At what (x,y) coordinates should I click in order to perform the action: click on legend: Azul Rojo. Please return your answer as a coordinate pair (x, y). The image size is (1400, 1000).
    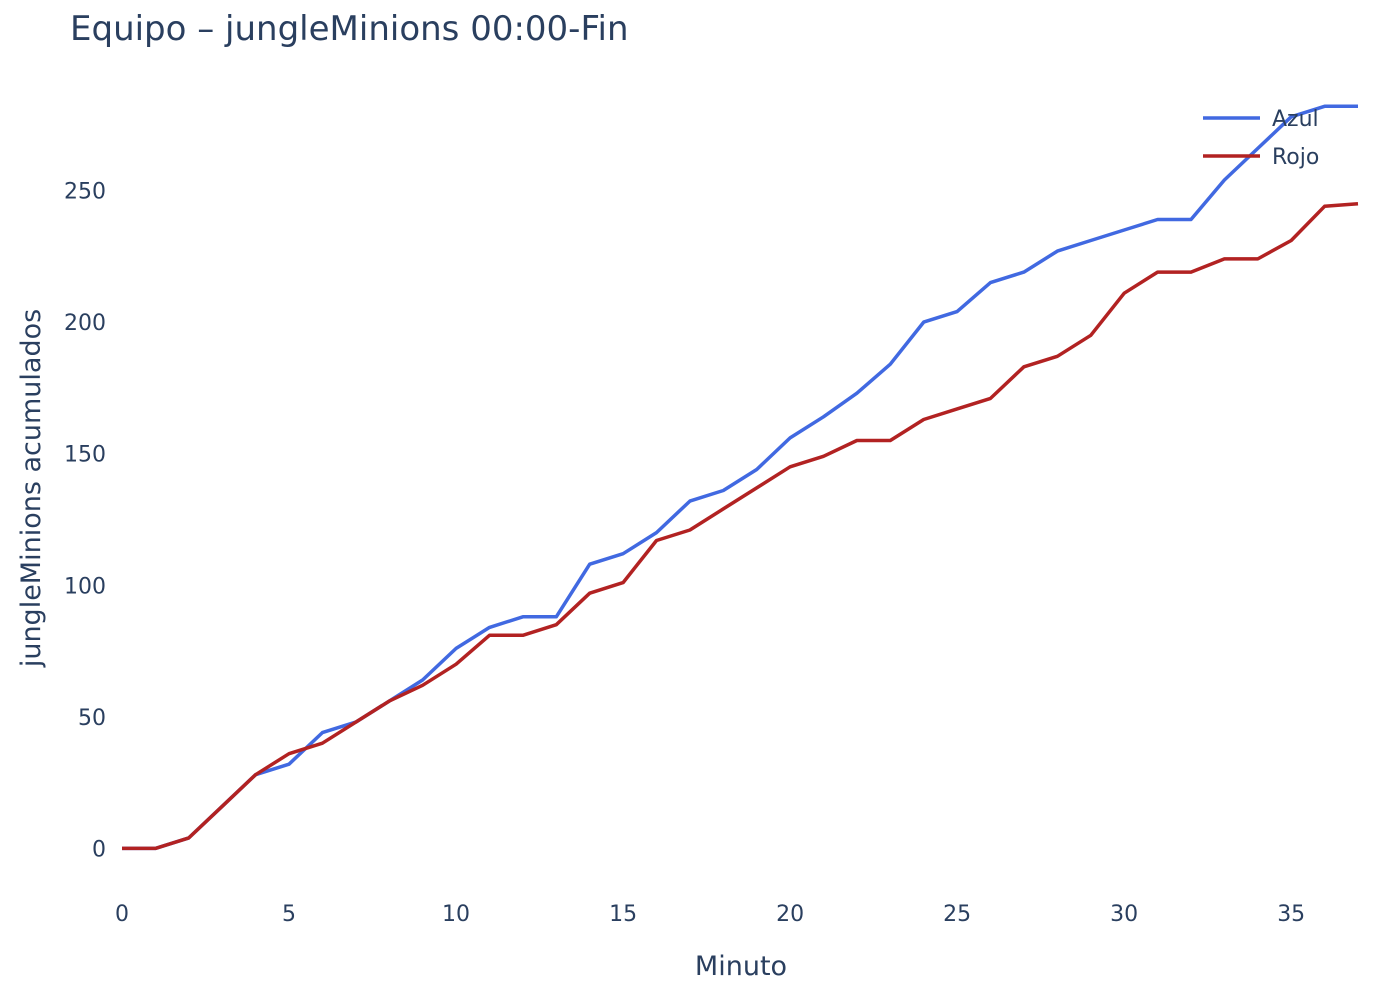
    Looking at the image, I should click on (1261, 138).